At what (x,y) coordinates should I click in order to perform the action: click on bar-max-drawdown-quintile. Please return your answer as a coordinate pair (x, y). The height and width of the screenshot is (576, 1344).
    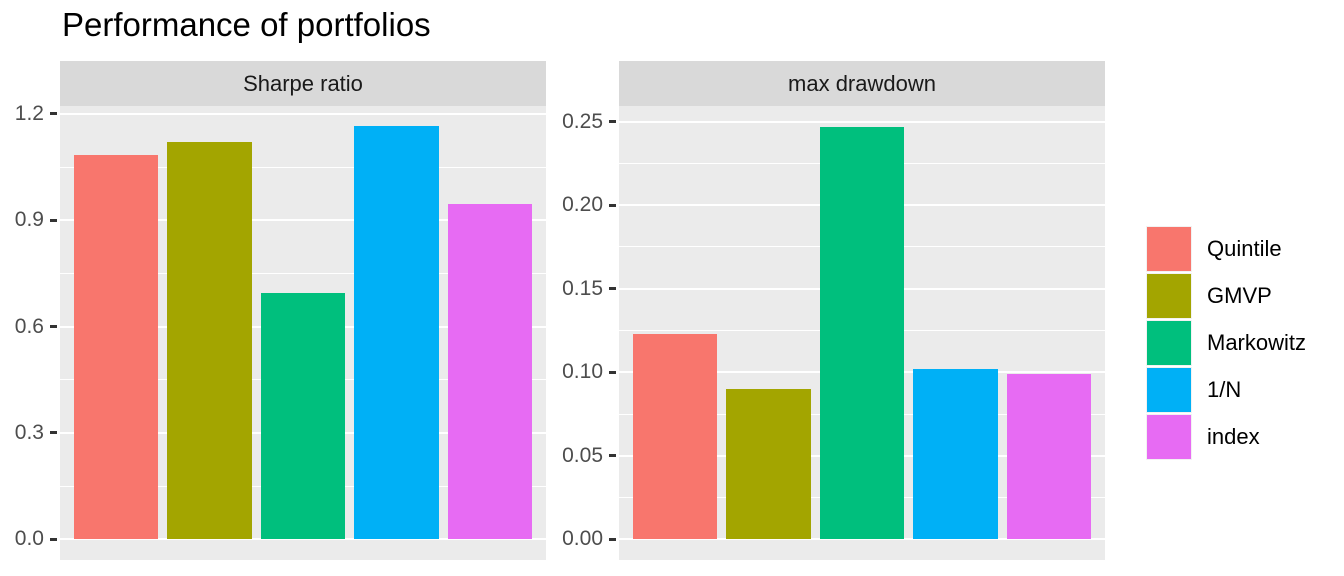
    Looking at the image, I should click on (675, 436).